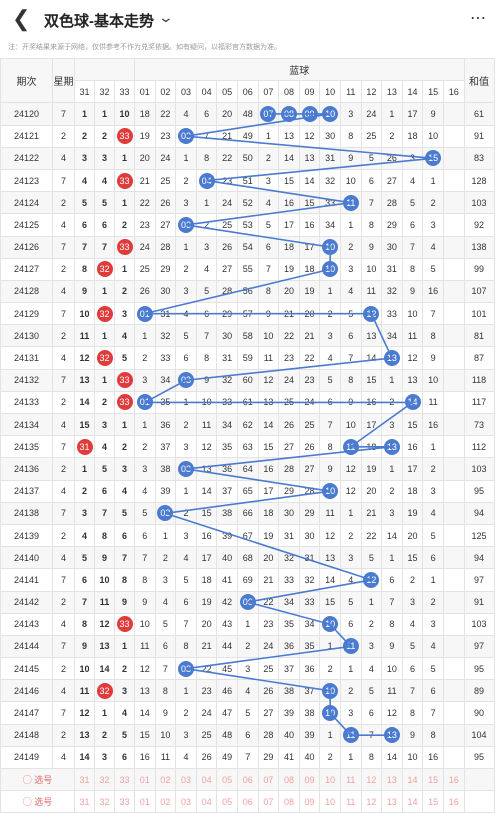 The width and height of the screenshot is (500, 813). I want to click on week-cell: 4, so click(63, 291).